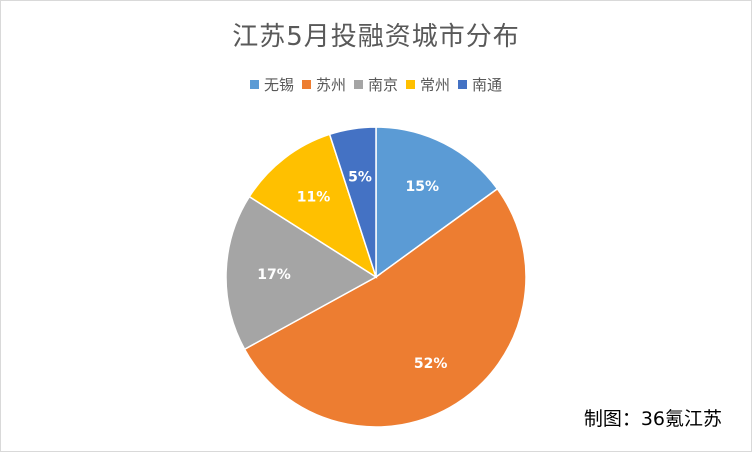  What do you see at coordinates (360, 177) in the screenshot?
I see `data-label: 5%` at bounding box center [360, 177].